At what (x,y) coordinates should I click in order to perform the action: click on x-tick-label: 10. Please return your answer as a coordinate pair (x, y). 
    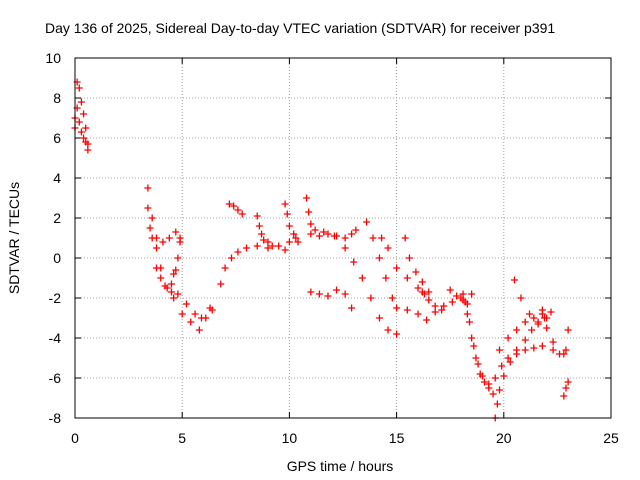
    Looking at the image, I should click on (290, 438).